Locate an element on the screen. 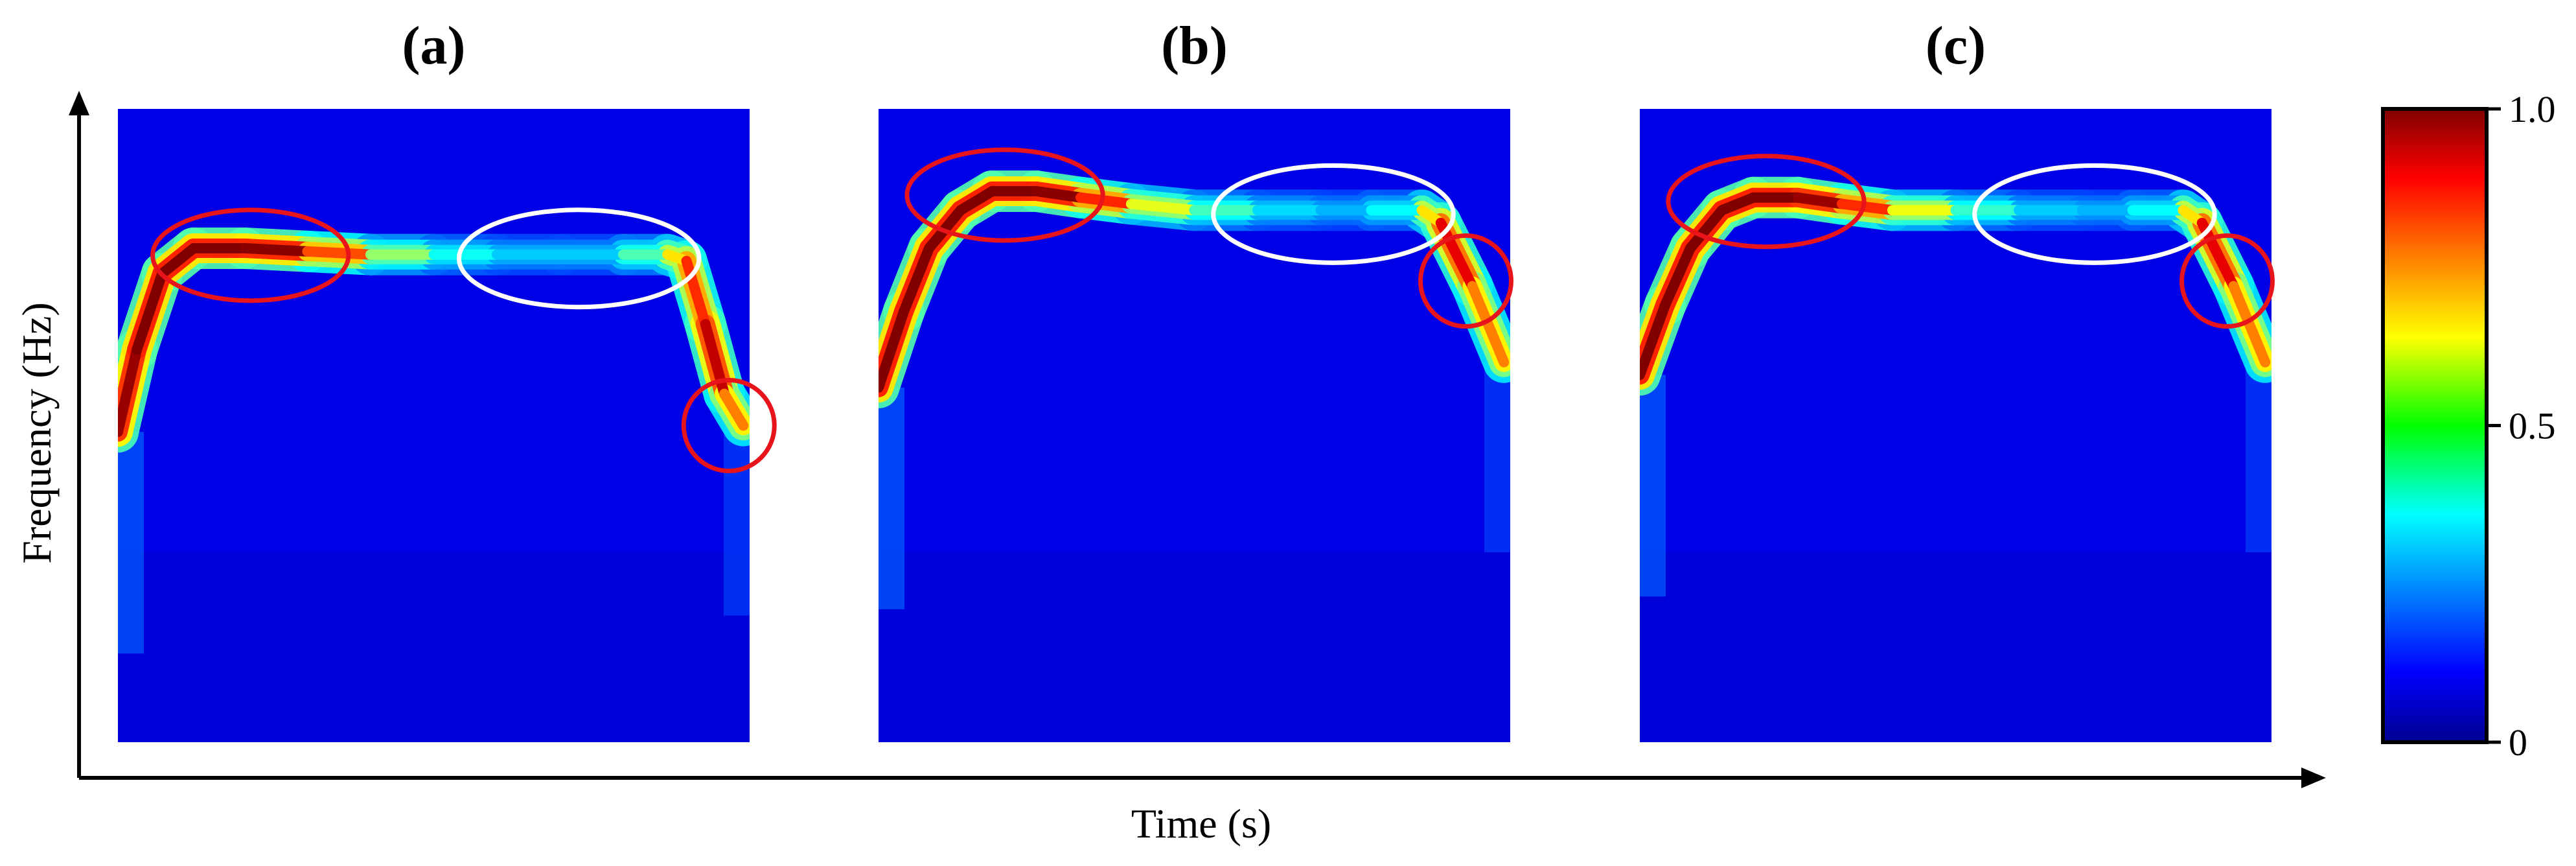  colorbar: 1.0 0.5 0 is located at coordinates (2468, 426).